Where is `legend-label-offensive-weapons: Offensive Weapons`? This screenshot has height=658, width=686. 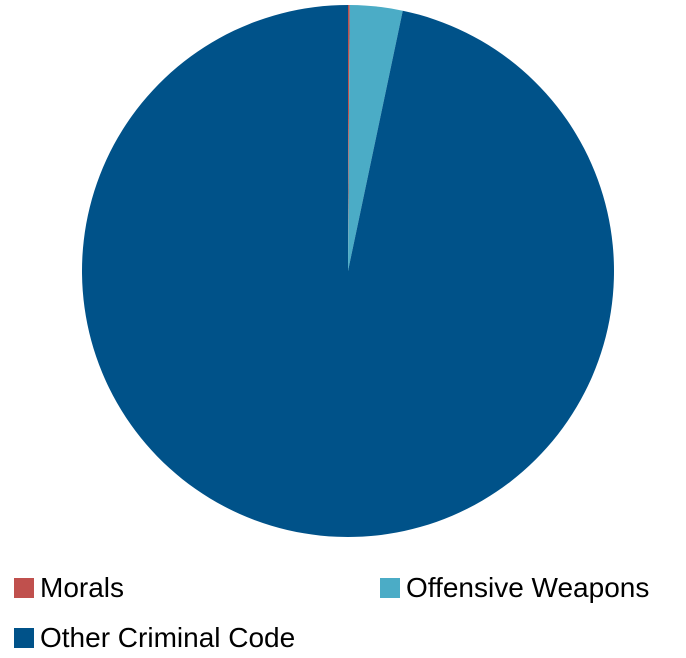 legend-label-offensive-weapons: Offensive Weapons is located at coordinates (528, 587).